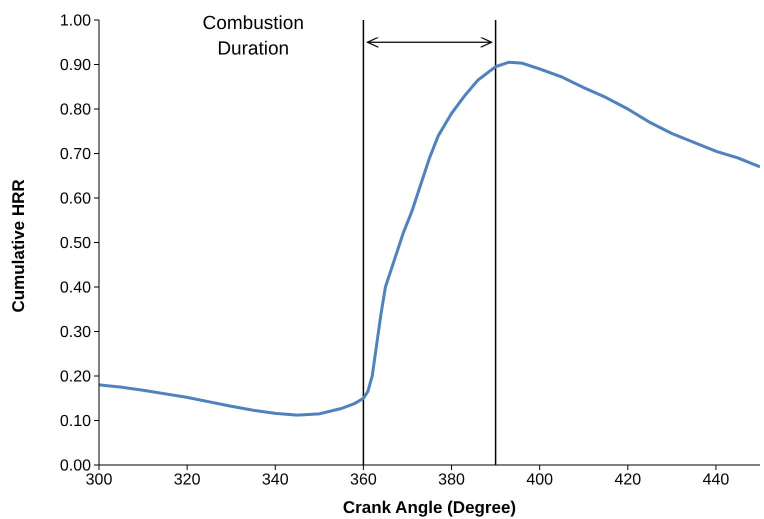  I want to click on y-tick-label: 0.50, so click(76, 243).